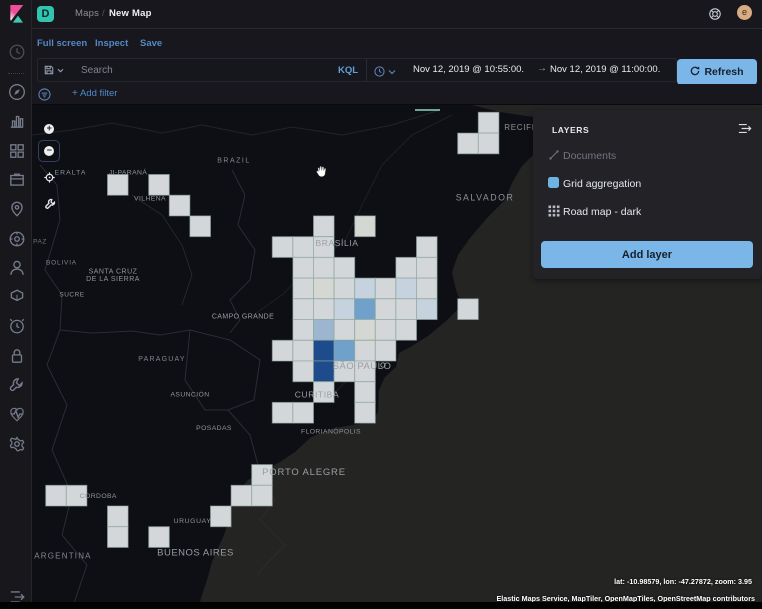 This screenshot has height=609, width=762. I want to click on svg-text: FLORIANÓPOLIS, so click(331, 431).